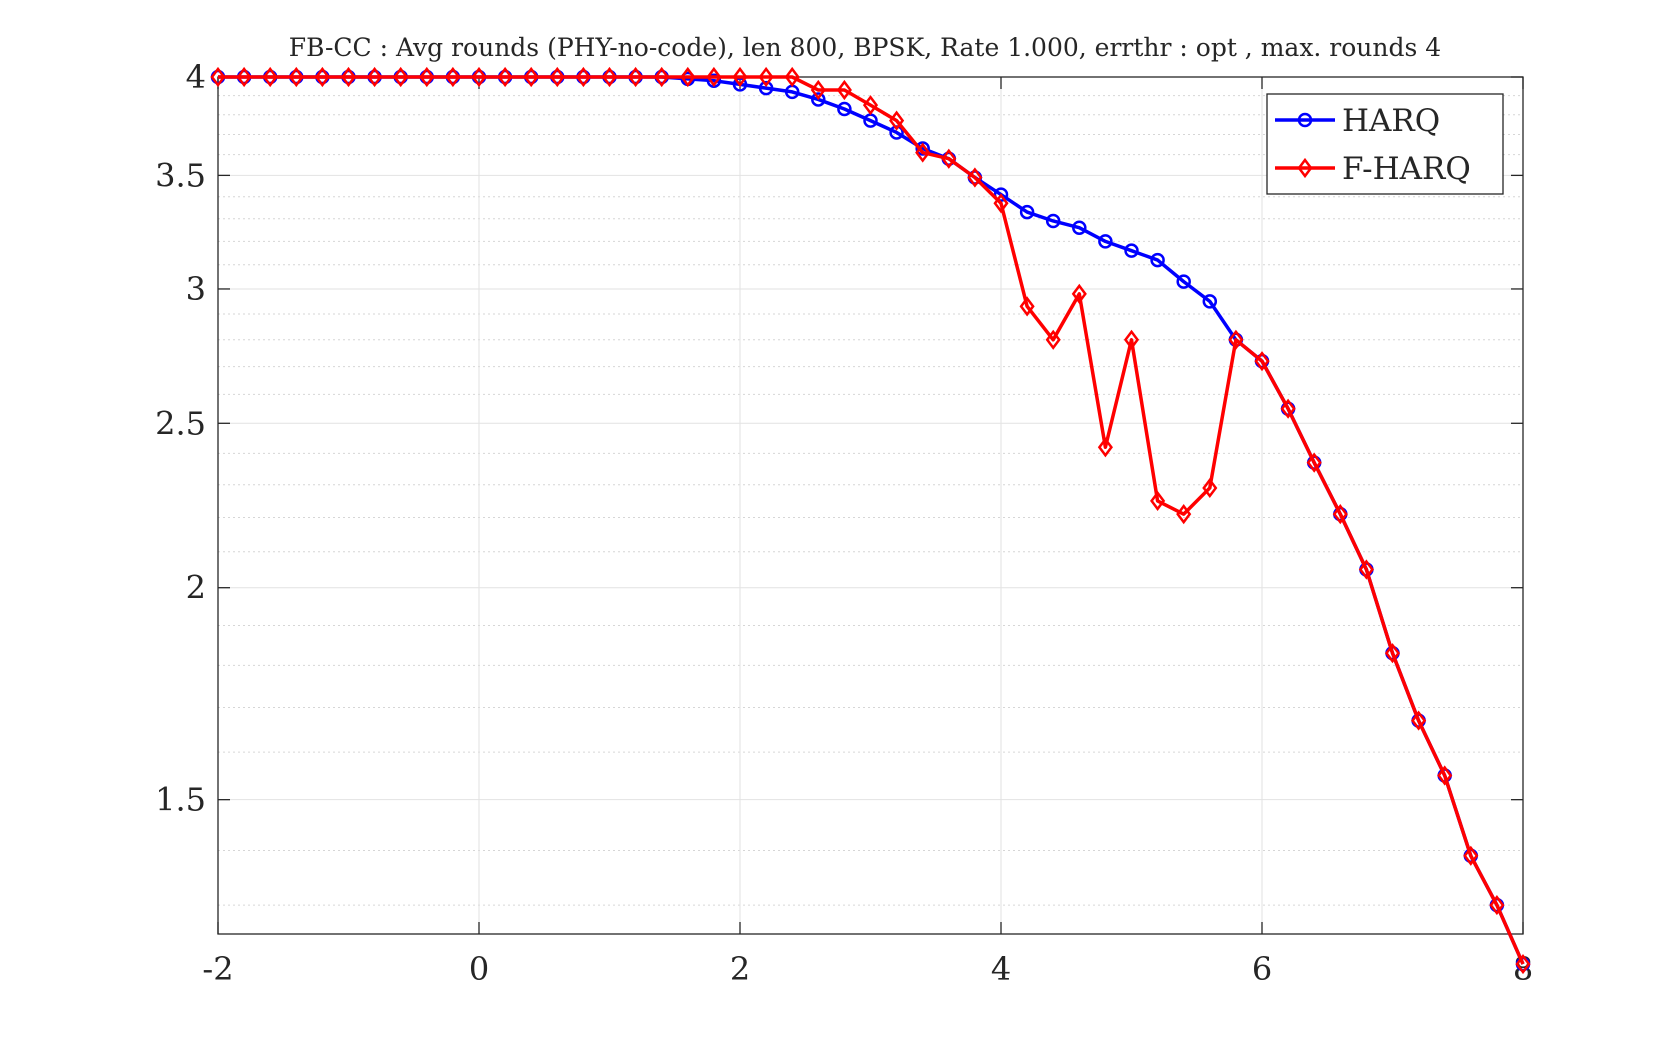 The width and height of the screenshot is (1667, 1042). I want to click on legend-box, so click(1385, 144).